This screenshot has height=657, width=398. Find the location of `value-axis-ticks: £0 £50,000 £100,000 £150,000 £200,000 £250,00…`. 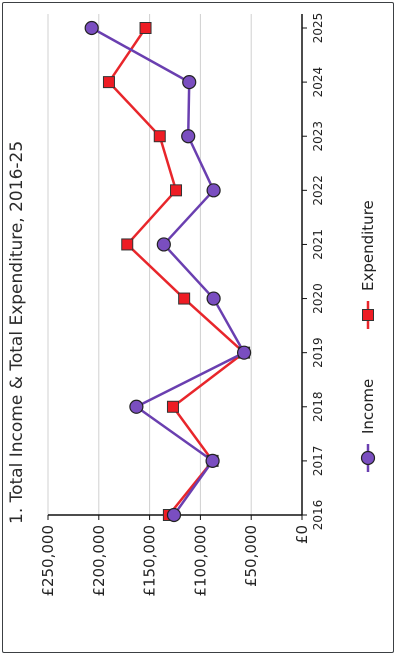

value-axis-ticks: £0 £50,000 £100,000 £150,000 £200,000 £250,00… is located at coordinates (175, 556).